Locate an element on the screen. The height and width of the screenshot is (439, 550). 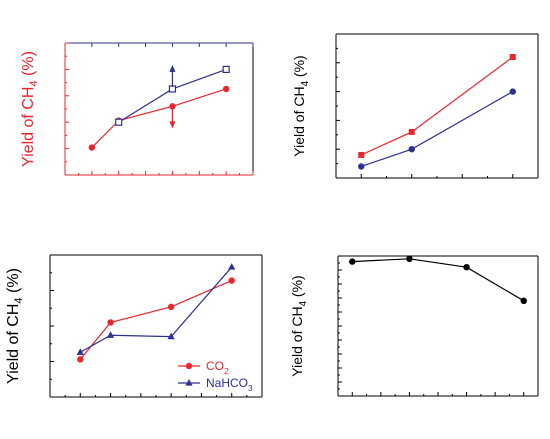
chart-panel-a: Yield of CH4 (%) is located at coordinates (137, 109).